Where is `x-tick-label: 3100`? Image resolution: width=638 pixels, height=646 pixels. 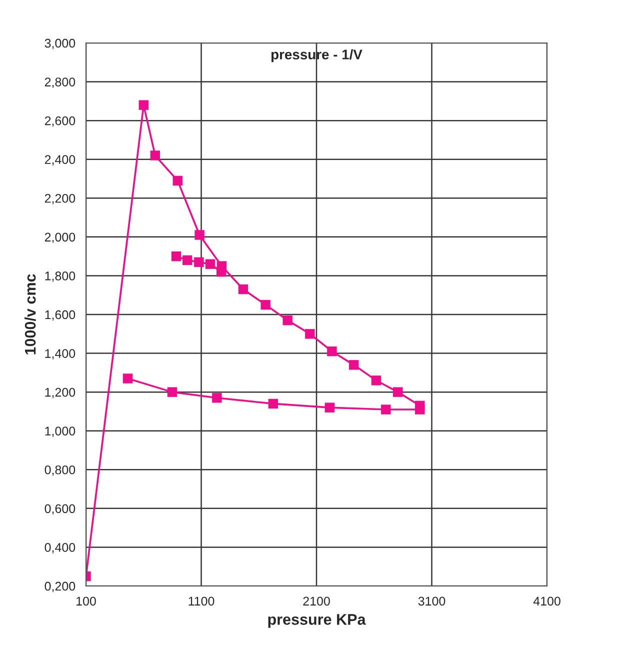
x-tick-label: 3100 is located at coordinates (432, 601).